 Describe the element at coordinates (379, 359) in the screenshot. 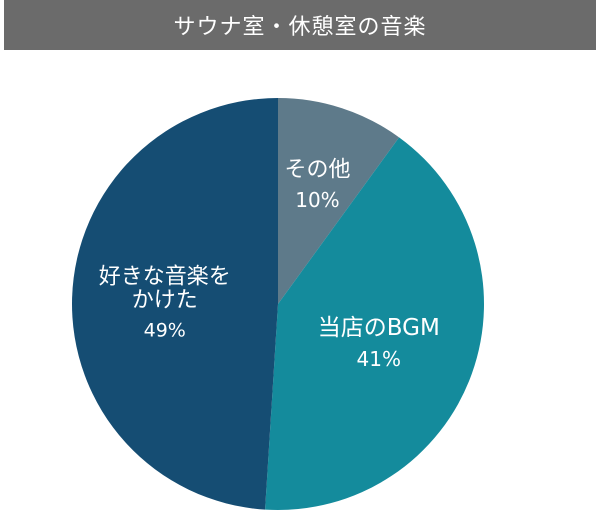

I see `slice-percent-1: 41%` at that location.